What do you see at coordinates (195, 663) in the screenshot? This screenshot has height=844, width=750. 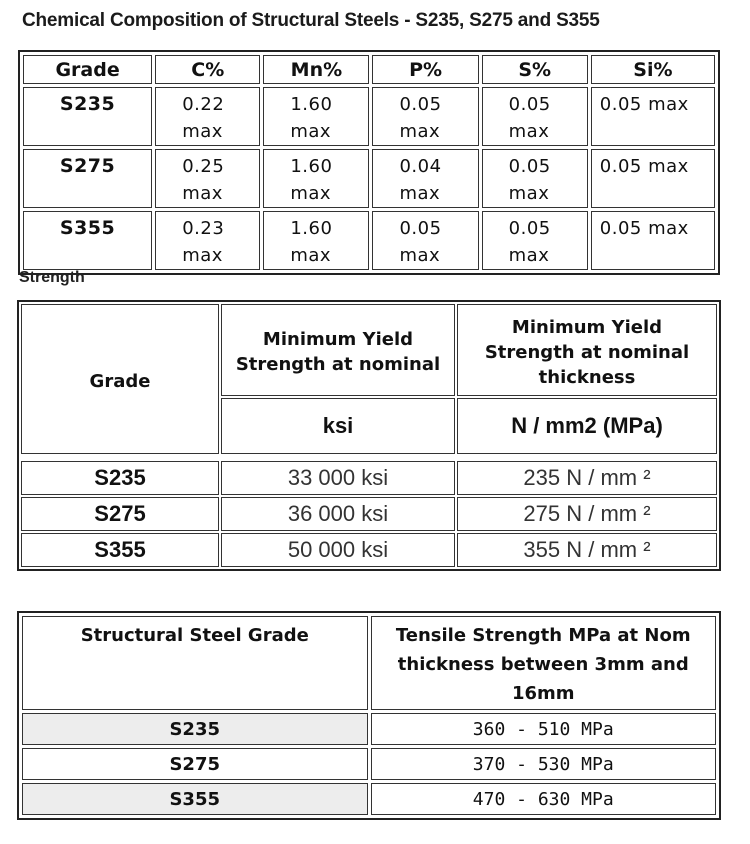 I see `header-structural-steel-grade: Structural Steel Grade` at bounding box center [195, 663].